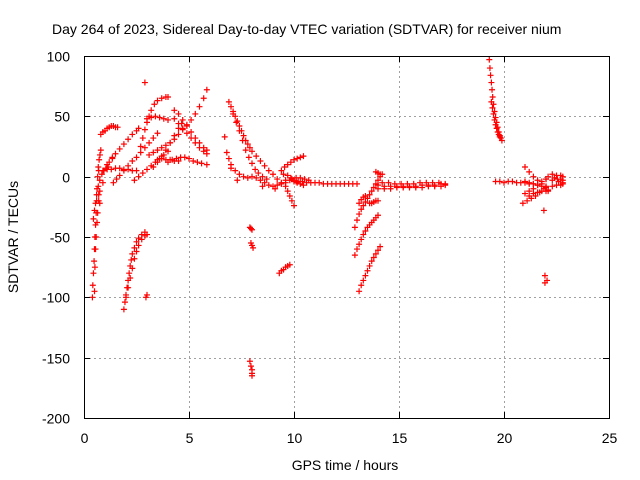  Describe the element at coordinates (56, 359) in the screenshot. I see `y-tick-label: -150` at that location.